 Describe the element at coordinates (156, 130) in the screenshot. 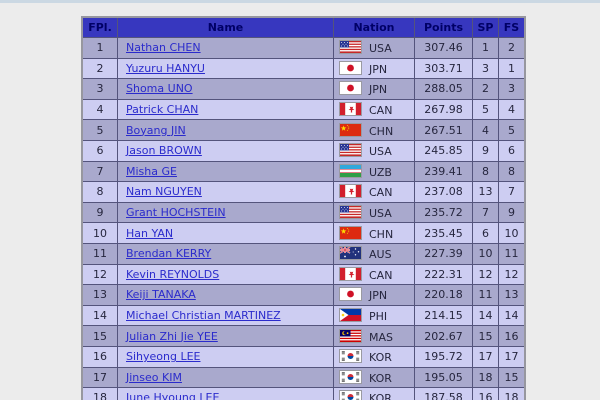

I see `skater-link: Boyang JIN` at that location.